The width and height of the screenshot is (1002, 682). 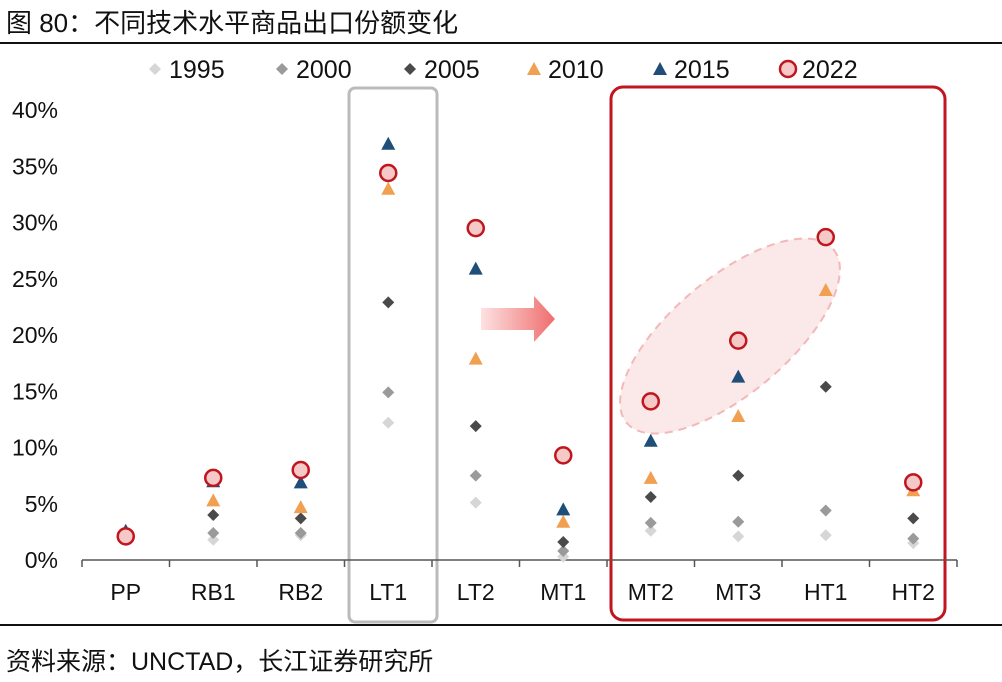 I want to click on x-tick-label: RB2, so click(x=300, y=592).